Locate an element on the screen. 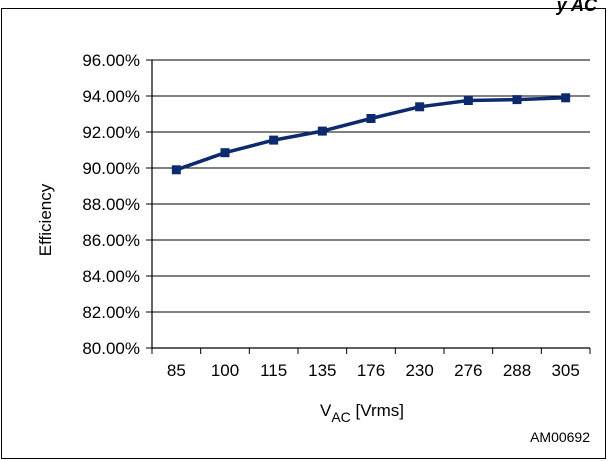 This screenshot has height=461, width=609. x-axis-label: VAC [Vrms] is located at coordinates (362, 413).